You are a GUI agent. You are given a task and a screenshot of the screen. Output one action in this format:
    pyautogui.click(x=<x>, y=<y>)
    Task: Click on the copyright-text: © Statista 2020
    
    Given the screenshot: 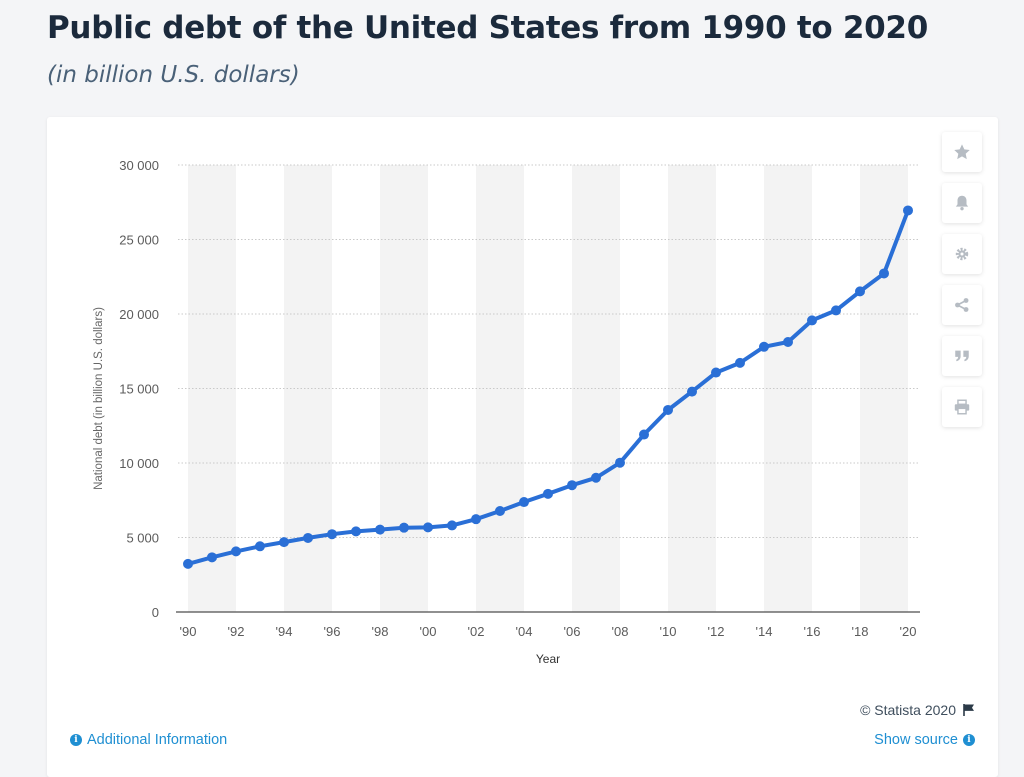 What is the action you would take?
    pyautogui.click(x=908, y=710)
    